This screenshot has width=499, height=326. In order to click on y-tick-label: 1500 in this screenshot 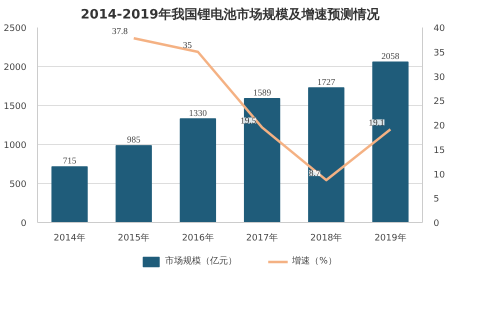, I will do `click(15, 107)`.